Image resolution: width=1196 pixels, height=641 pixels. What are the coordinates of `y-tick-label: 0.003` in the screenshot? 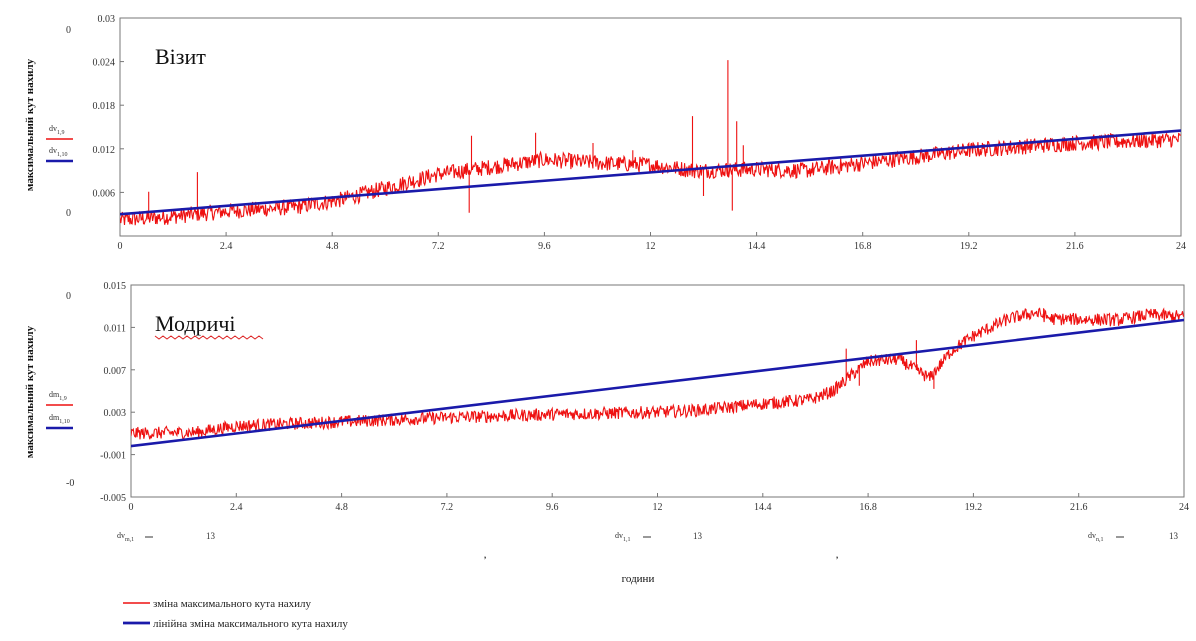 It's located at (115, 413).